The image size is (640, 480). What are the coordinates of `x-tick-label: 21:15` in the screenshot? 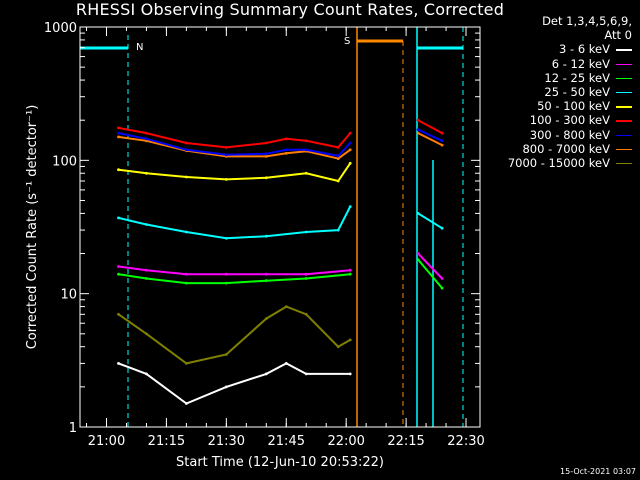 It's located at (166, 441).